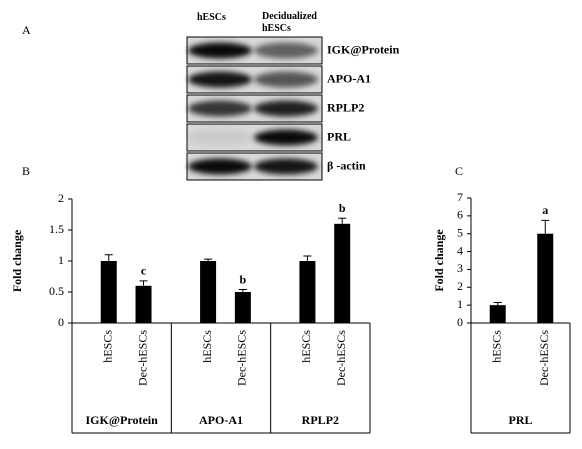  Describe the element at coordinates (26, 30) in the screenshot. I see `panel-label: A` at that location.